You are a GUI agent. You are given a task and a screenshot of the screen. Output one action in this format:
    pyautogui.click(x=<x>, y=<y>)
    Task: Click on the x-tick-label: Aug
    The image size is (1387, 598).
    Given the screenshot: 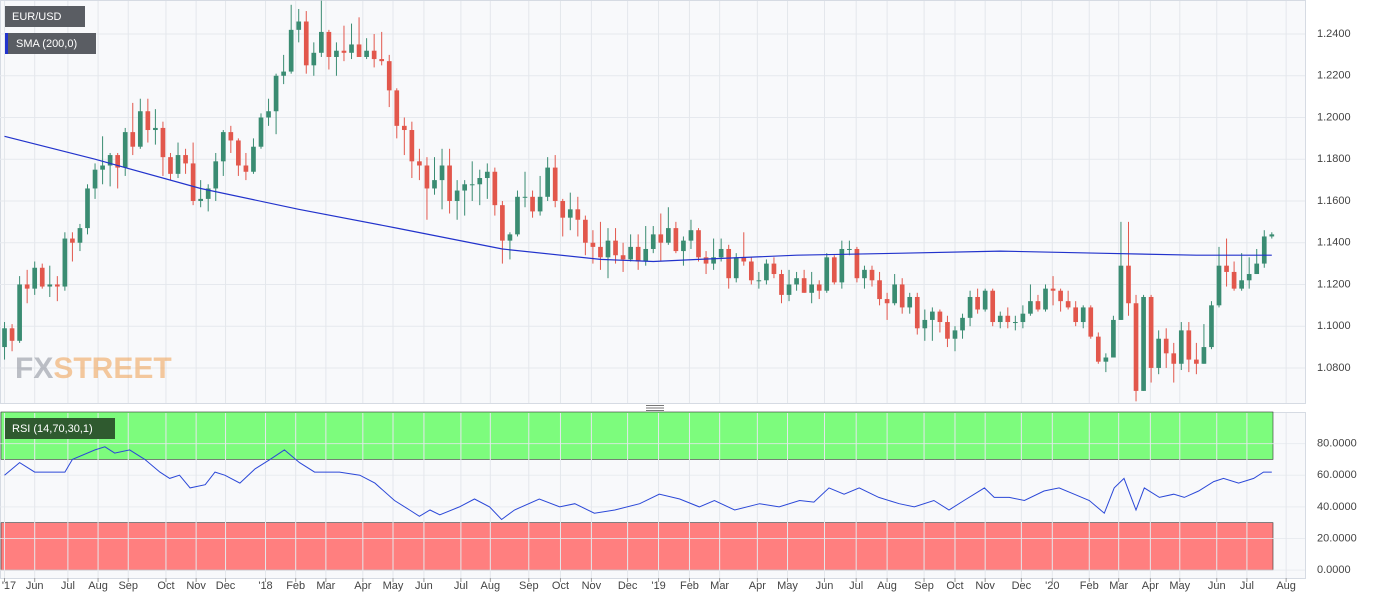 What is the action you would take?
    pyautogui.click(x=887, y=586)
    